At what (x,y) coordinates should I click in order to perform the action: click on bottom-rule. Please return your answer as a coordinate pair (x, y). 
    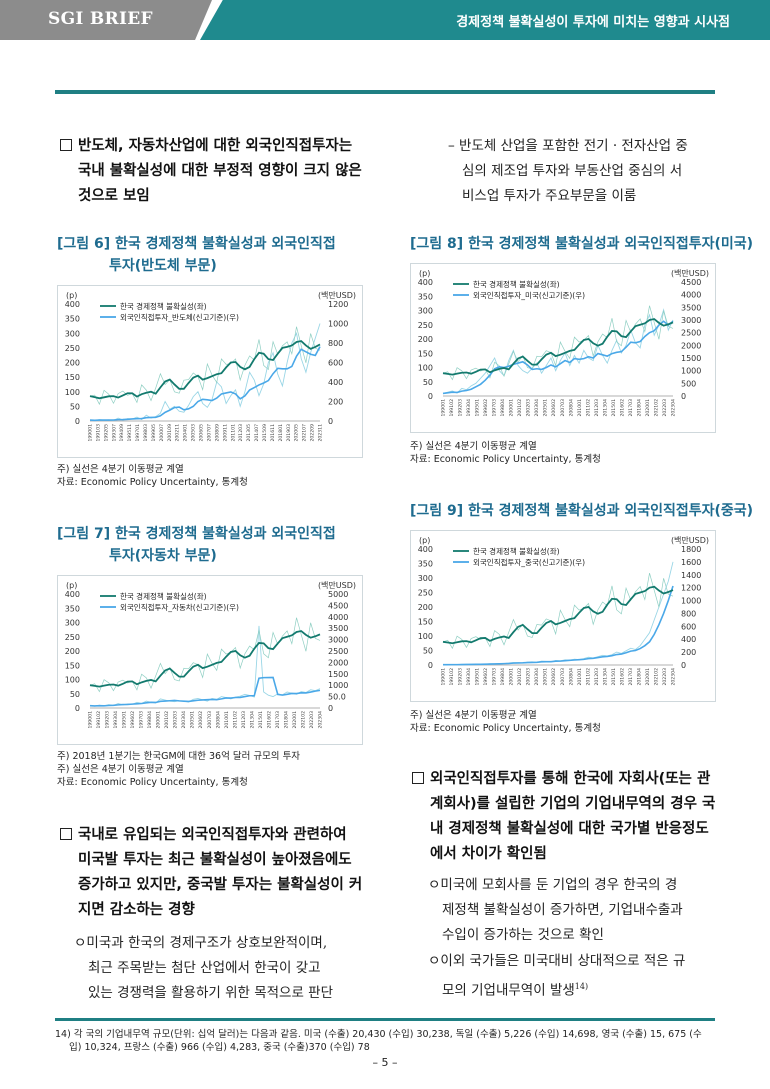
    Looking at the image, I should click on (385, 1019).